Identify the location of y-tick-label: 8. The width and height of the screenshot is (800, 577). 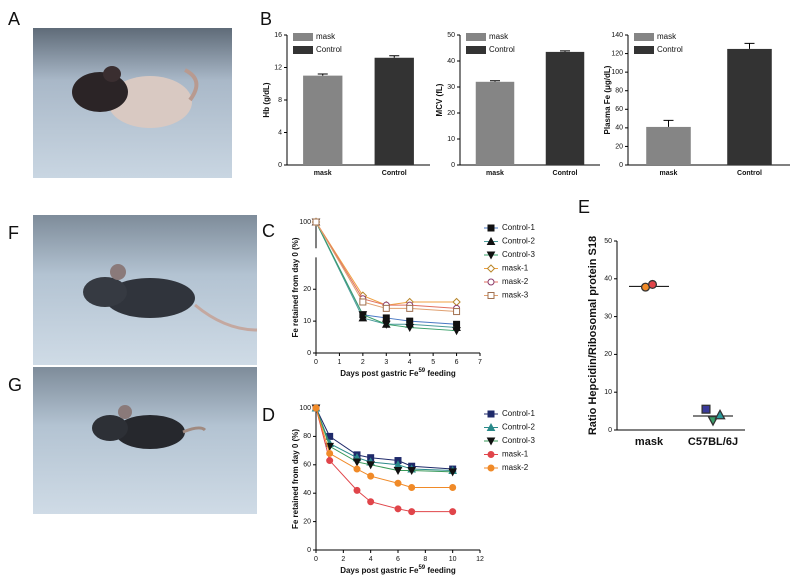
(280, 100).